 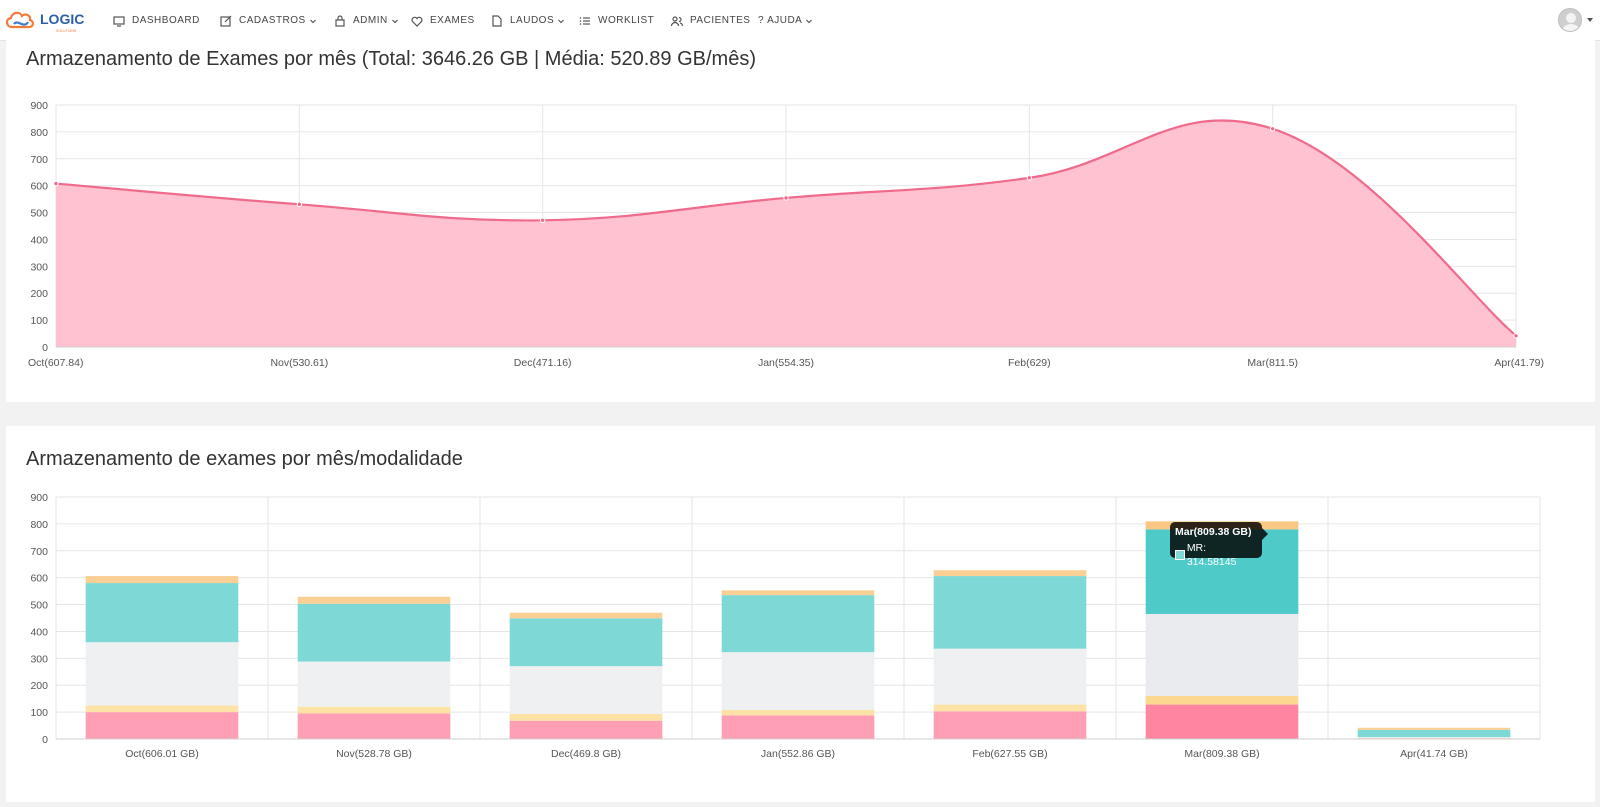 What do you see at coordinates (55, 363) in the screenshot?
I see `x-tick-label: Oct(607.84)` at bounding box center [55, 363].